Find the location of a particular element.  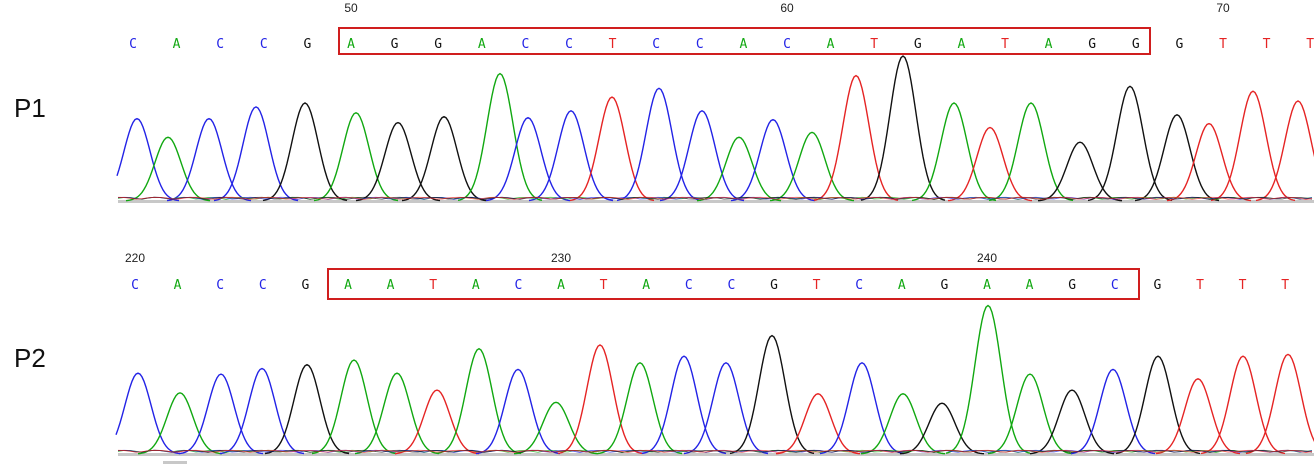

position-tick-label: 70 is located at coordinates (1223, 8).